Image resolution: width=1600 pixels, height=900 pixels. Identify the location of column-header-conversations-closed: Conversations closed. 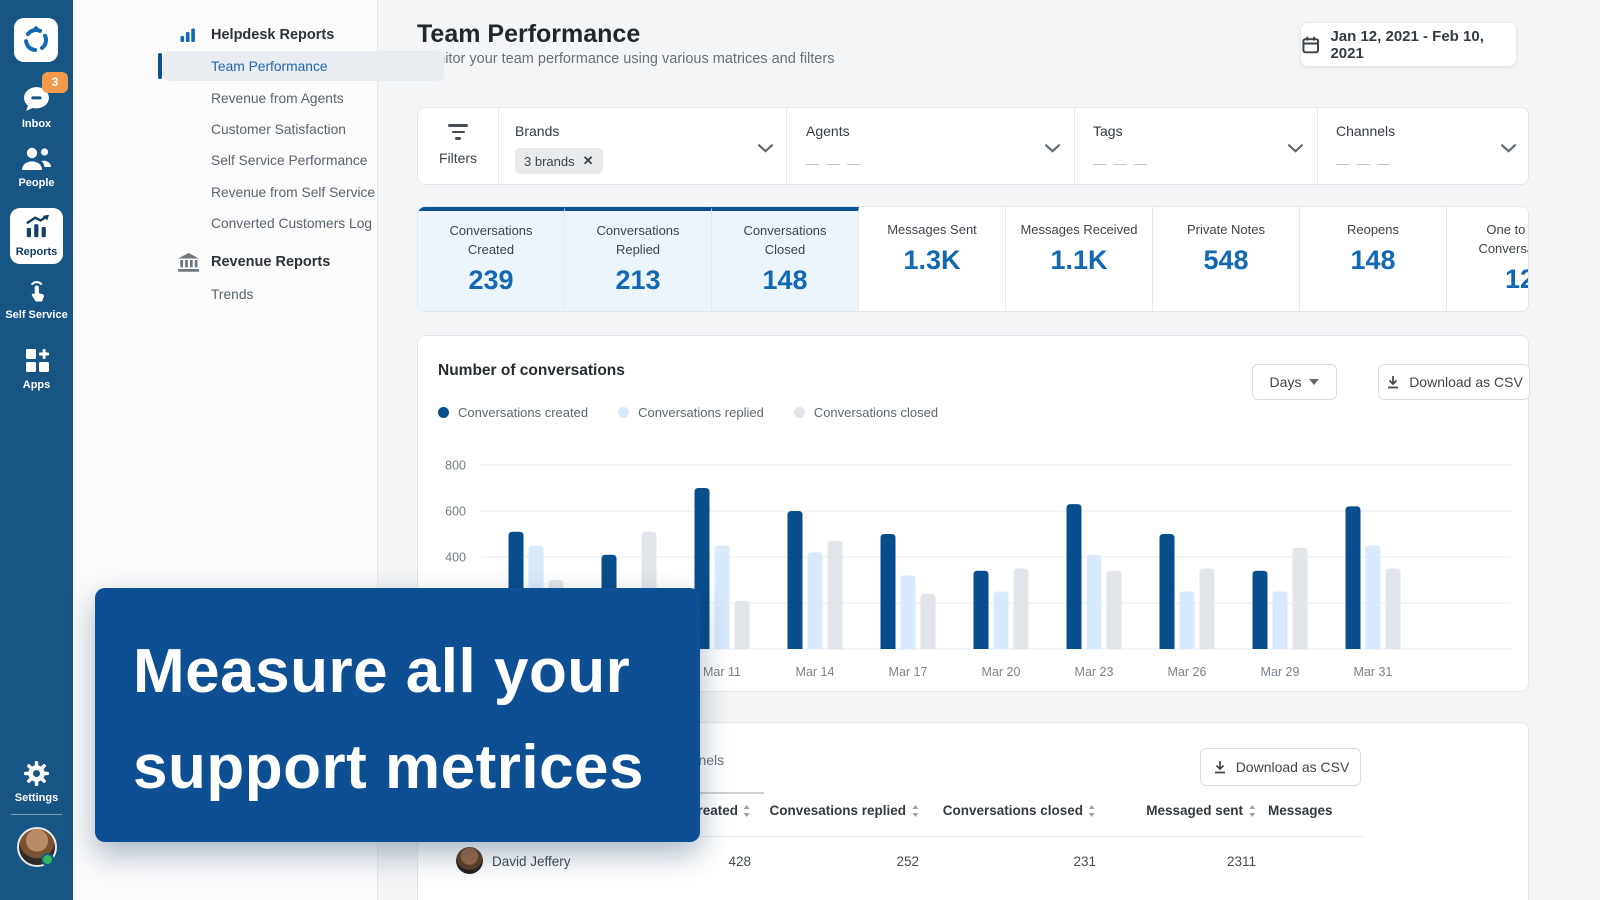
(1019, 810).